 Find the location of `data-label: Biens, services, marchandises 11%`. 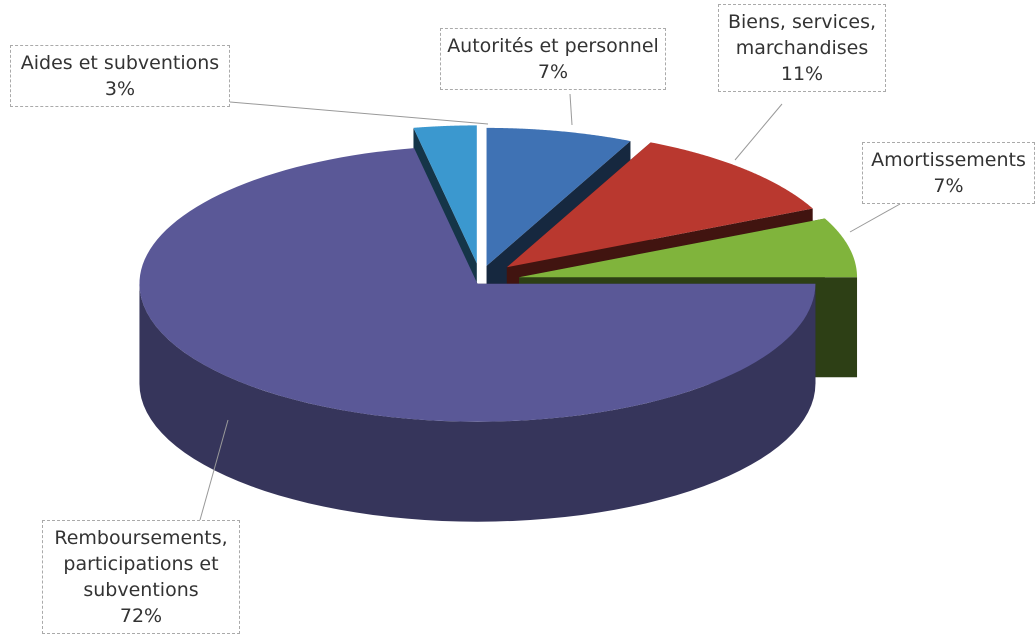

data-label: Biens, services, marchandises 11% is located at coordinates (802, 48).